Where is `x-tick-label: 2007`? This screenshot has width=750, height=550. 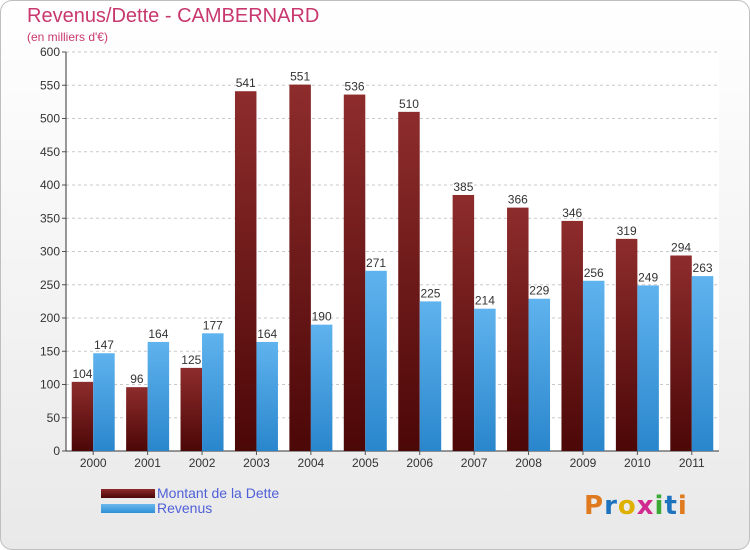 x-tick-label: 2007 is located at coordinates (474, 463).